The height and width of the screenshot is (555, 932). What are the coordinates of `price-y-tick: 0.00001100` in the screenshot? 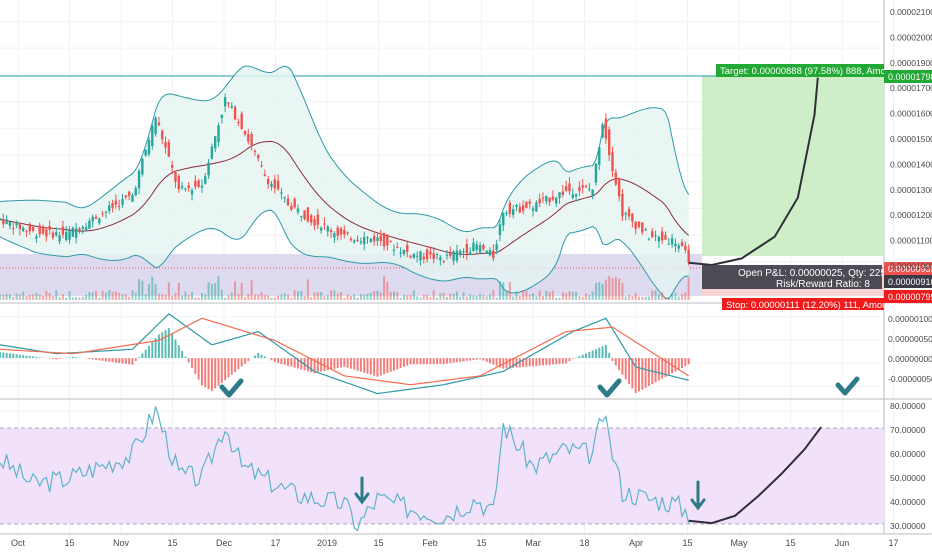 It's located at (911, 241).